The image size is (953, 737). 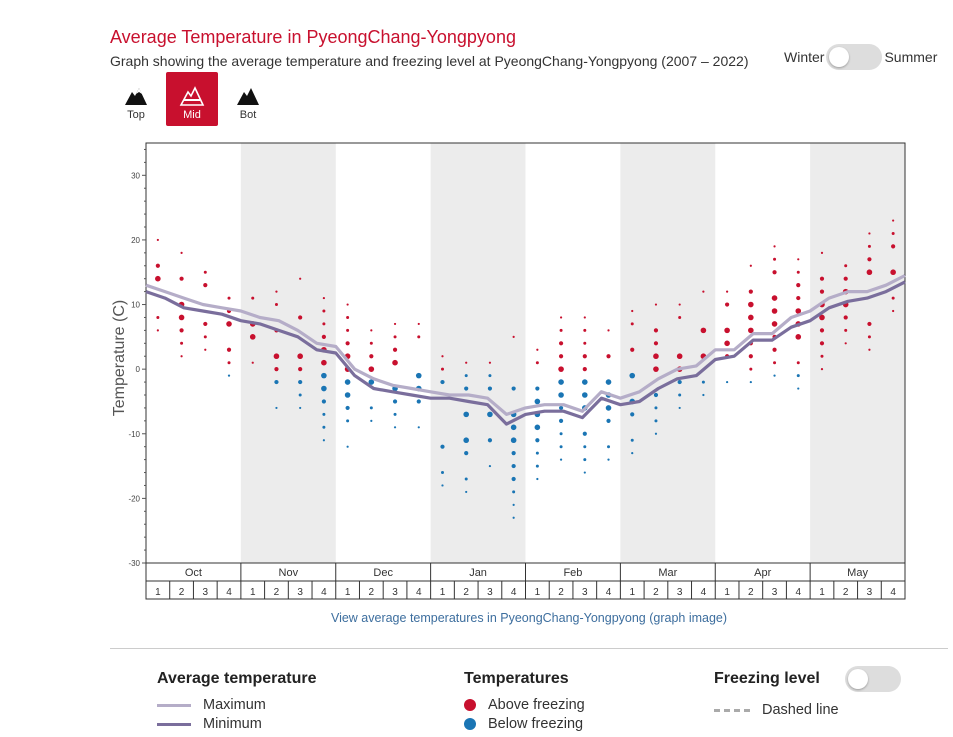 What do you see at coordinates (667, 573) in the screenshot?
I see `month-label-mar: Mar` at bounding box center [667, 573].